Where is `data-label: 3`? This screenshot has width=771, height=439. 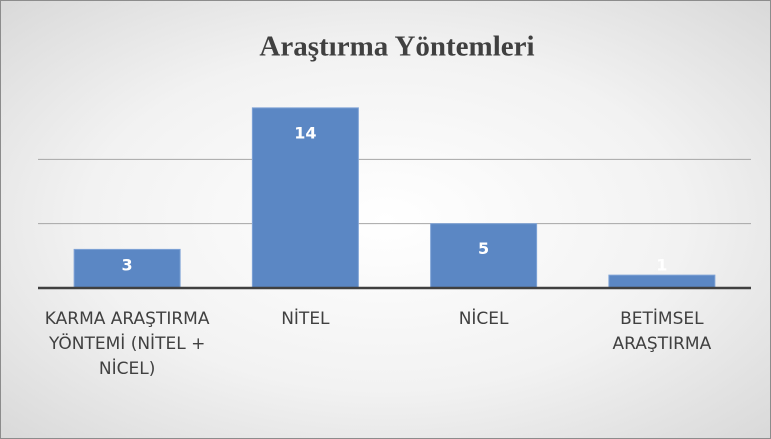 data-label: 3 is located at coordinates (127, 265).